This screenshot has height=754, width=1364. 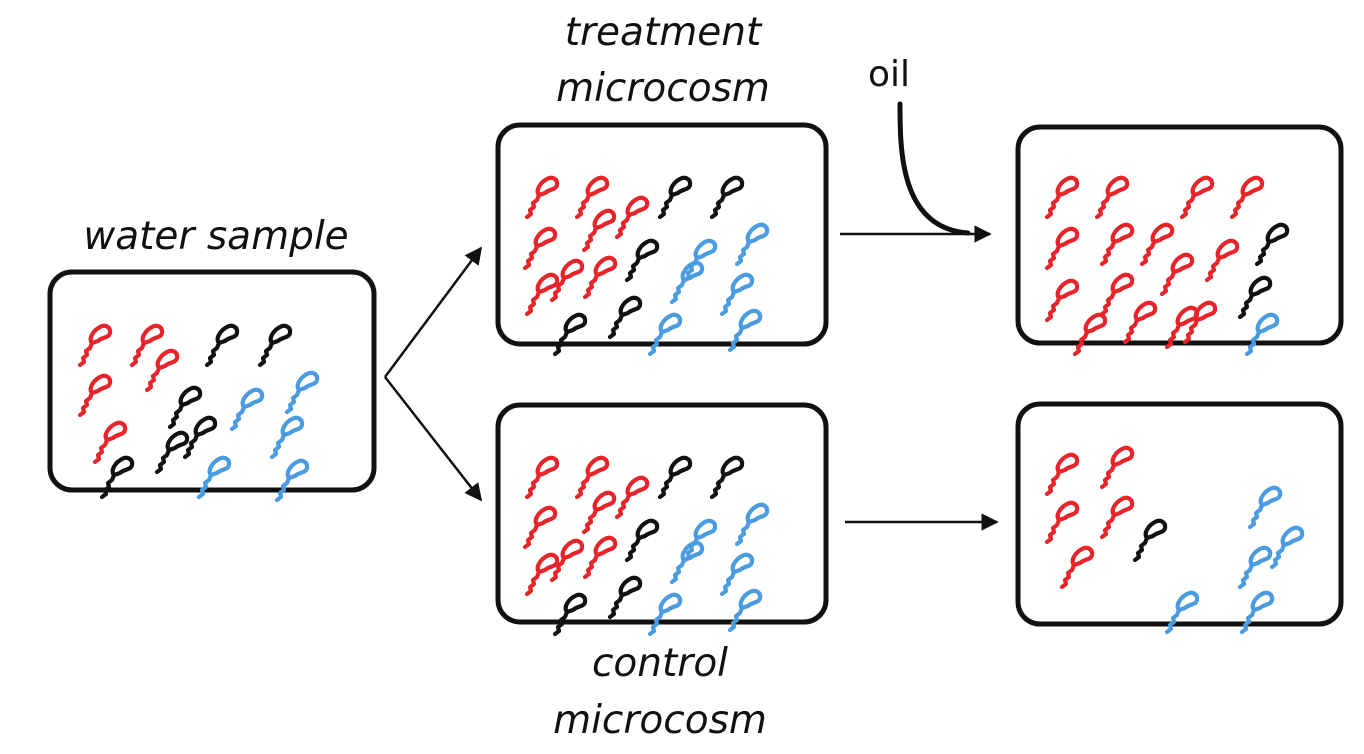 What do you see at coordinates (664, 32) in the screenshot?
I see `treatment-label-line1: treatment` at bounding box center [664, 32].